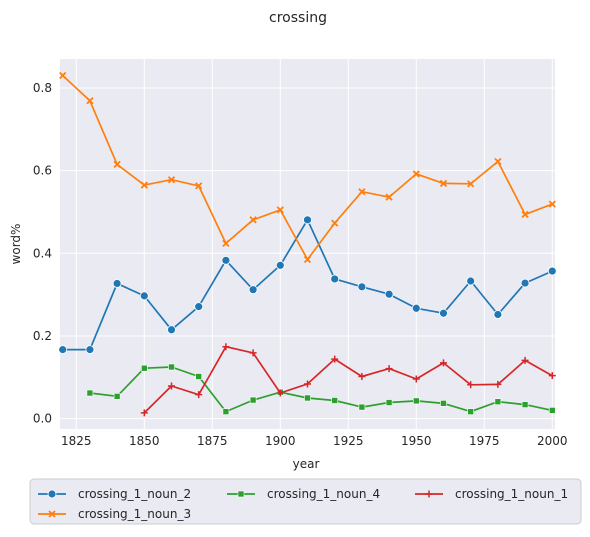 Image resolution: width=590 pixels, height=537 pixels. I want to click on y-tick-label: 0.4, so click(42, 253).